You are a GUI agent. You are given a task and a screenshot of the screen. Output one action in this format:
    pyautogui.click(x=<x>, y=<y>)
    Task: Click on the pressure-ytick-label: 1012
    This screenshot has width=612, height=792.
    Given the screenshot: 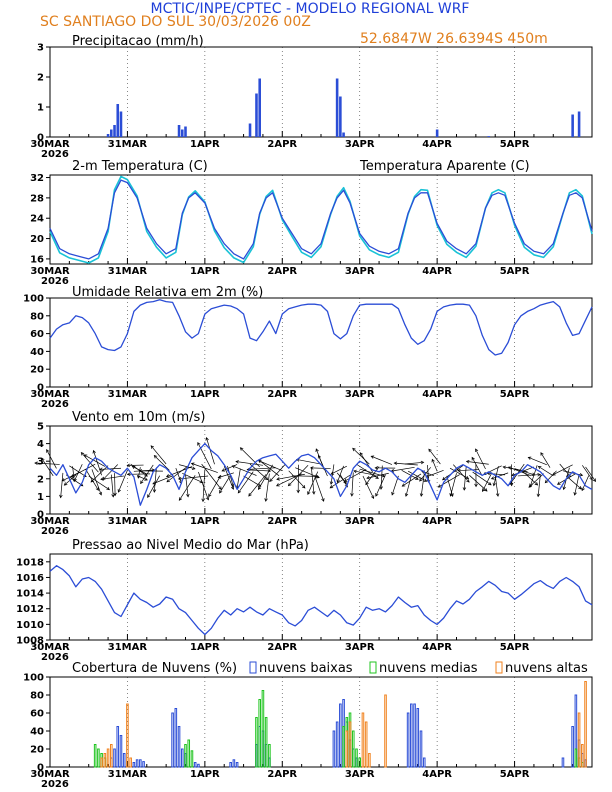 What is the action you would take?
    pyautogui.click(x=30, y=609)
    